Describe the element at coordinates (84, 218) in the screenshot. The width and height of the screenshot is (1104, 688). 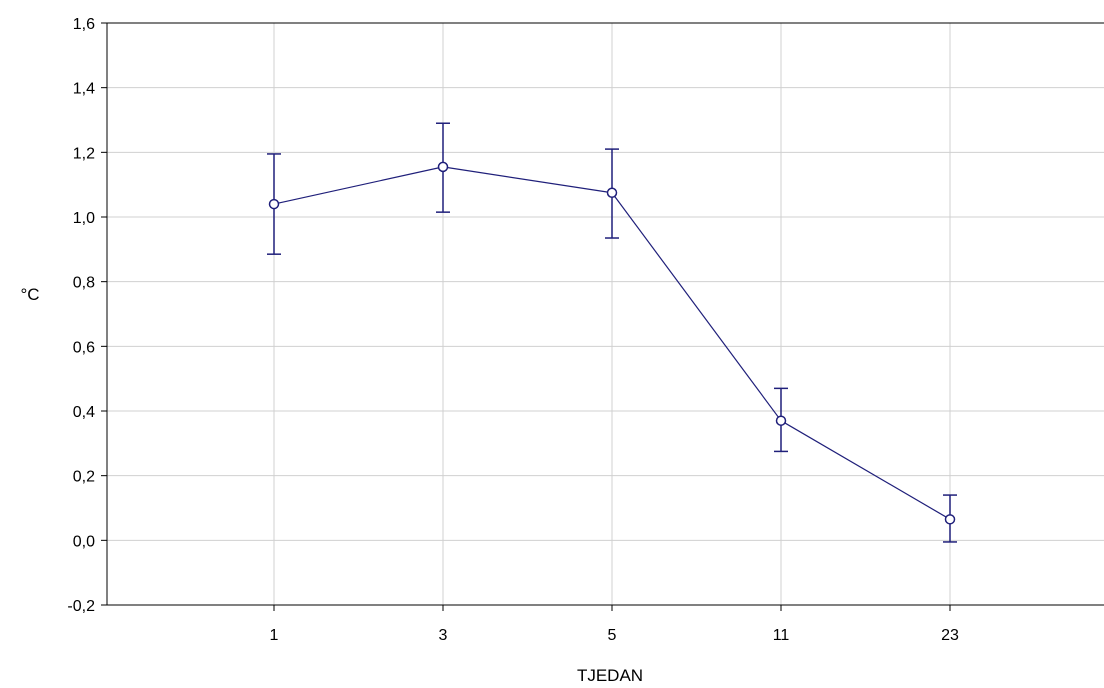
I see `y-tick-label: 1,0` at that location.